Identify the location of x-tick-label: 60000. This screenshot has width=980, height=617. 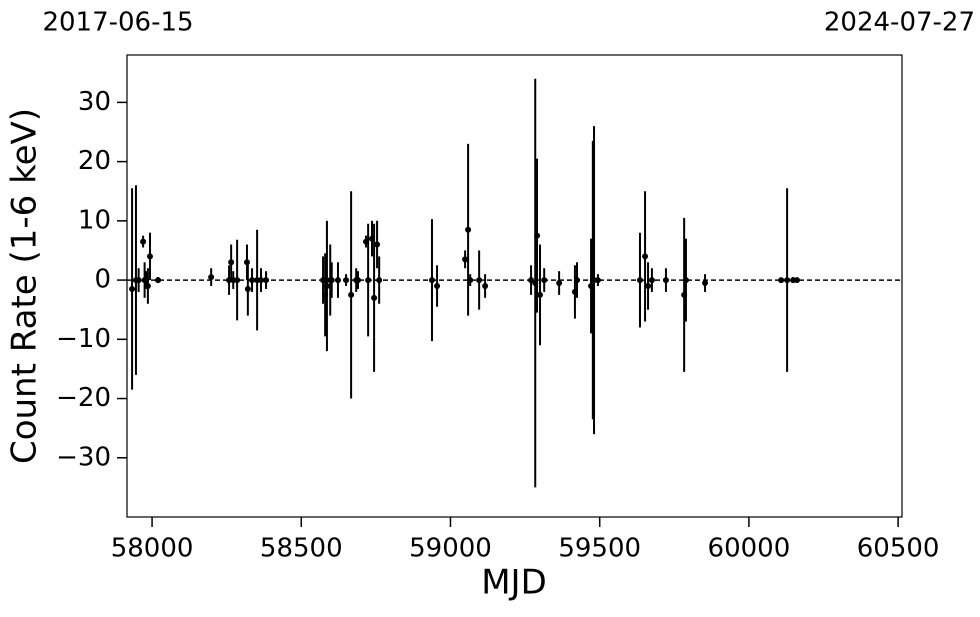
(749, 549).